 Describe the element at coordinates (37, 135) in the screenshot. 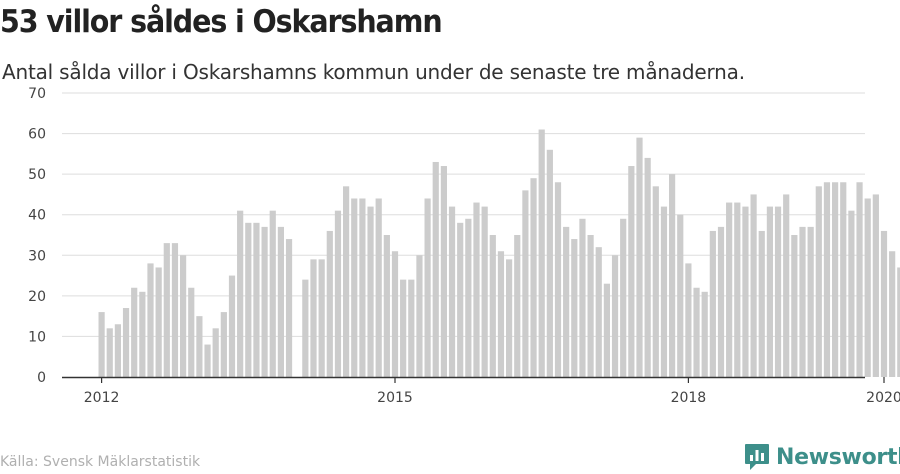

I see `y-tick-label: 60` at that location.